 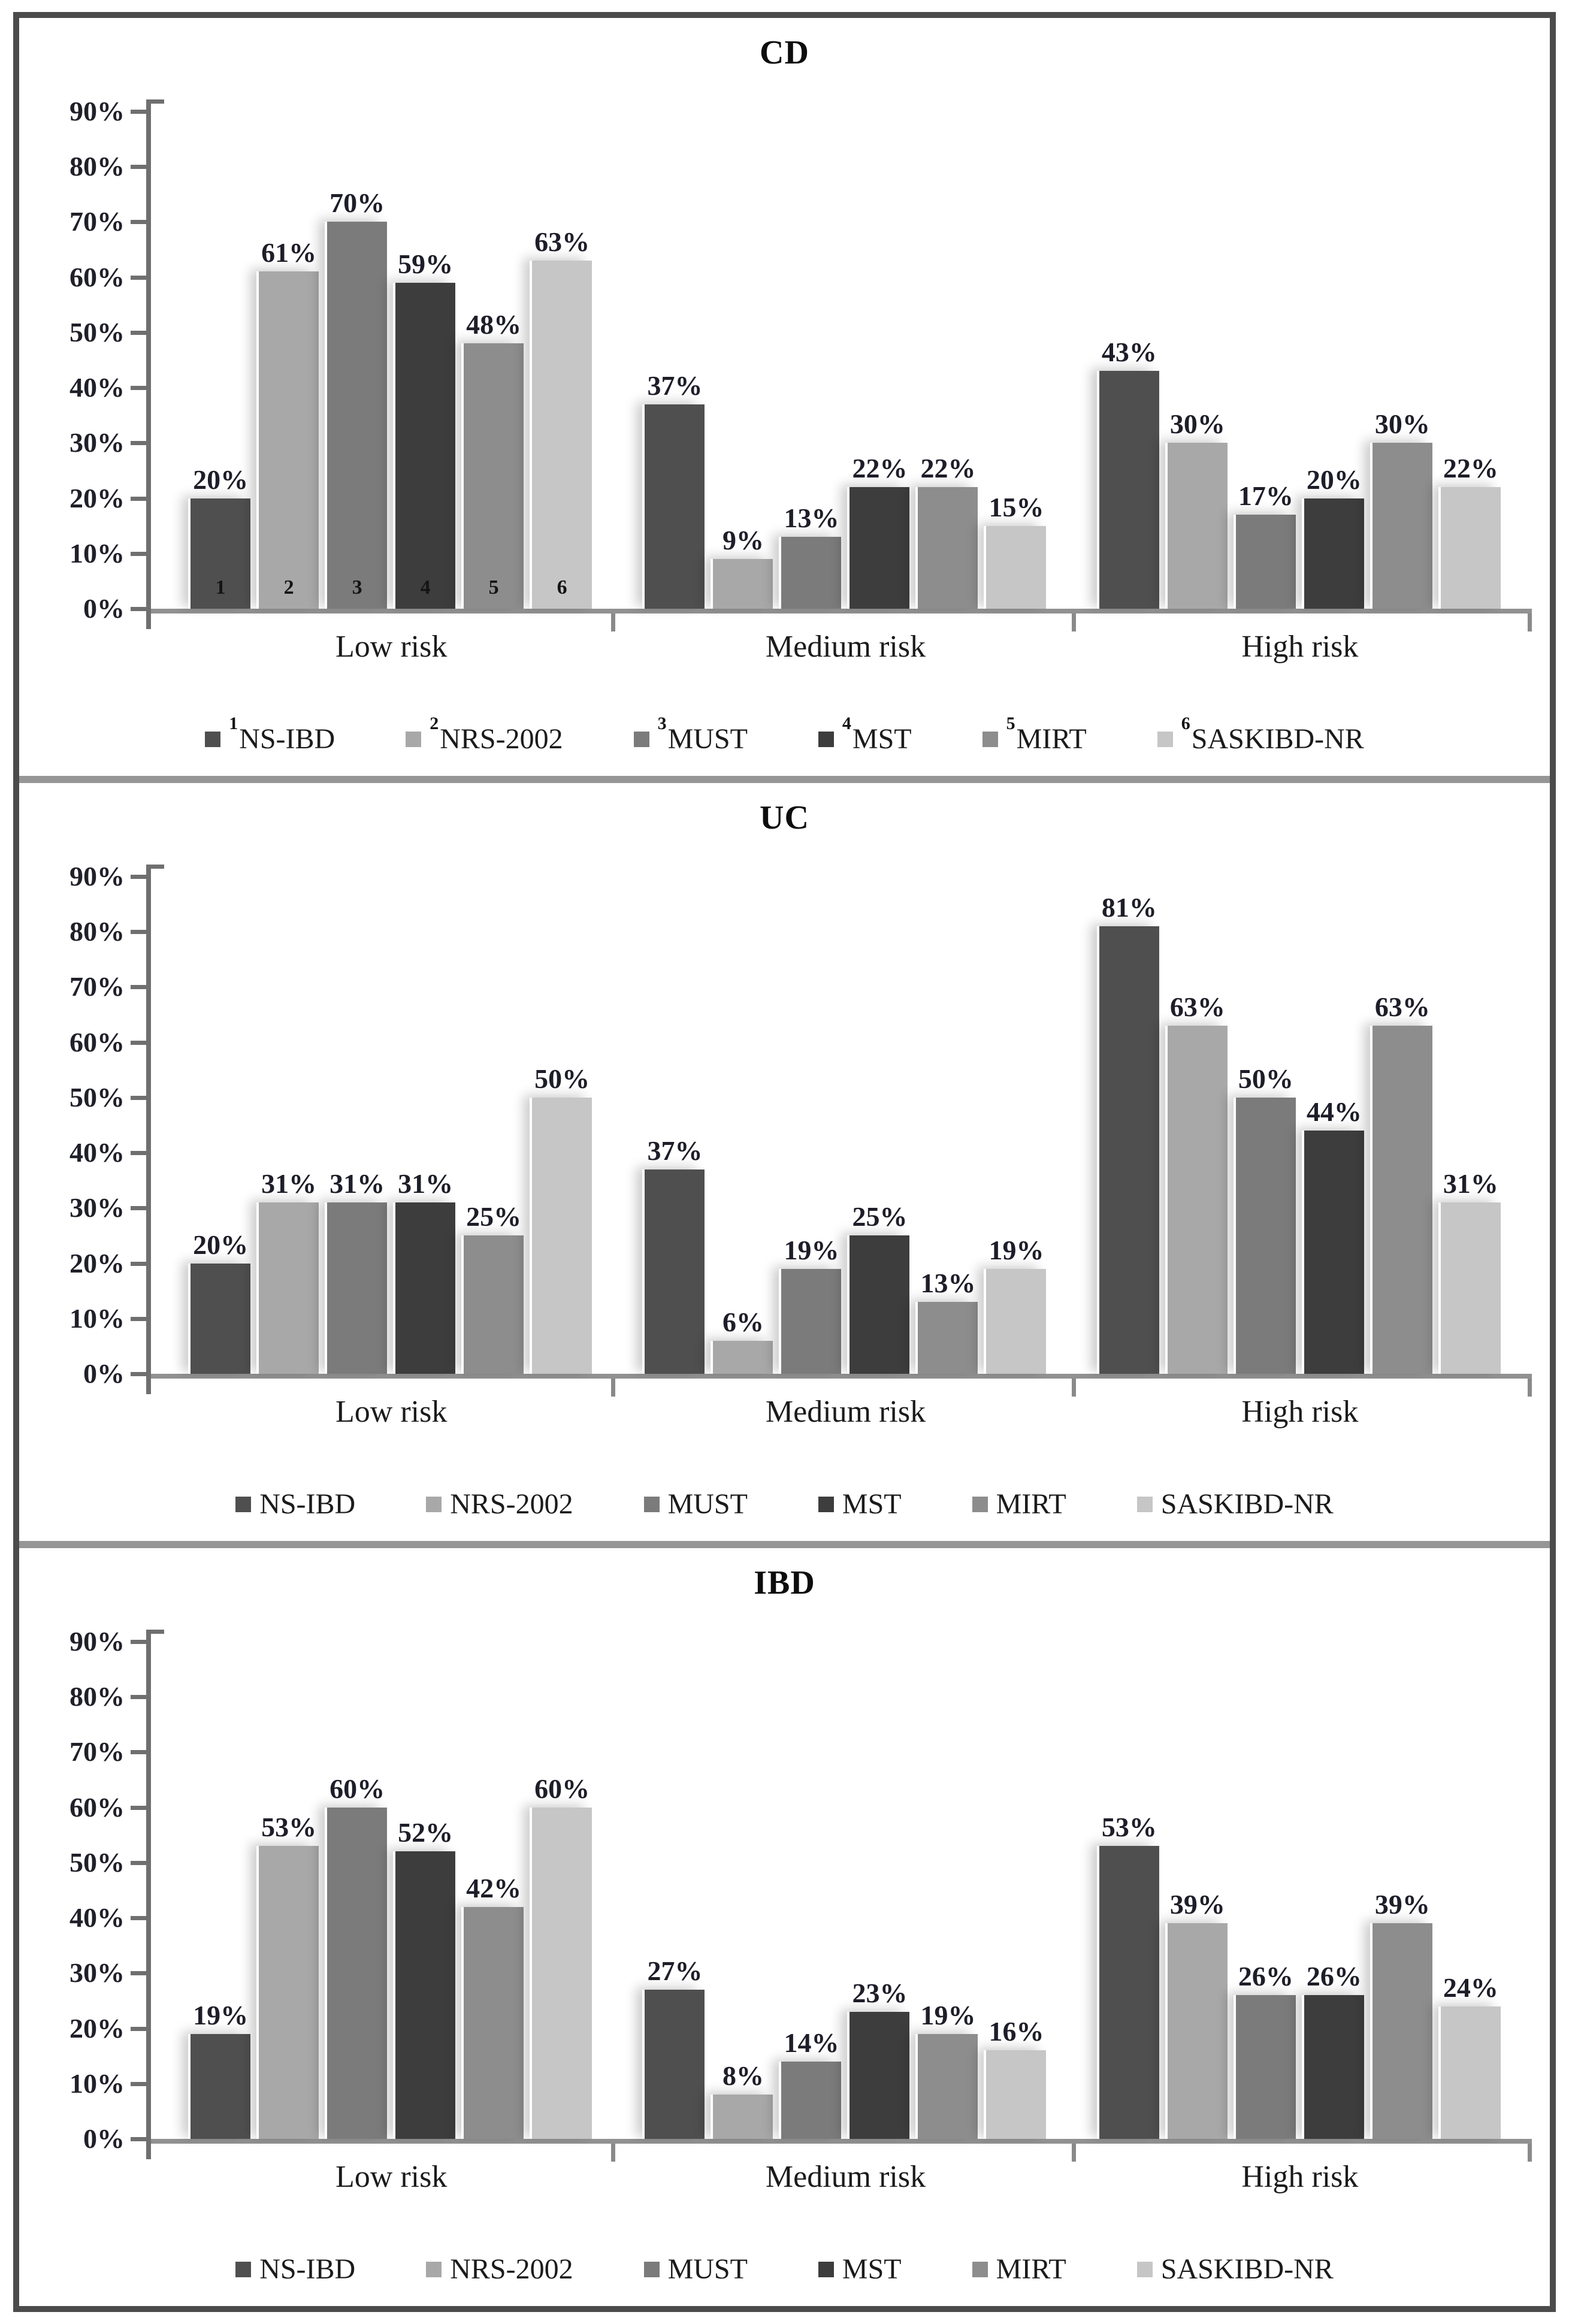 What do you see at coordinates (784, 818) in the screenshot?
I see `chart-title: UC` at bounding box center [784, 818].